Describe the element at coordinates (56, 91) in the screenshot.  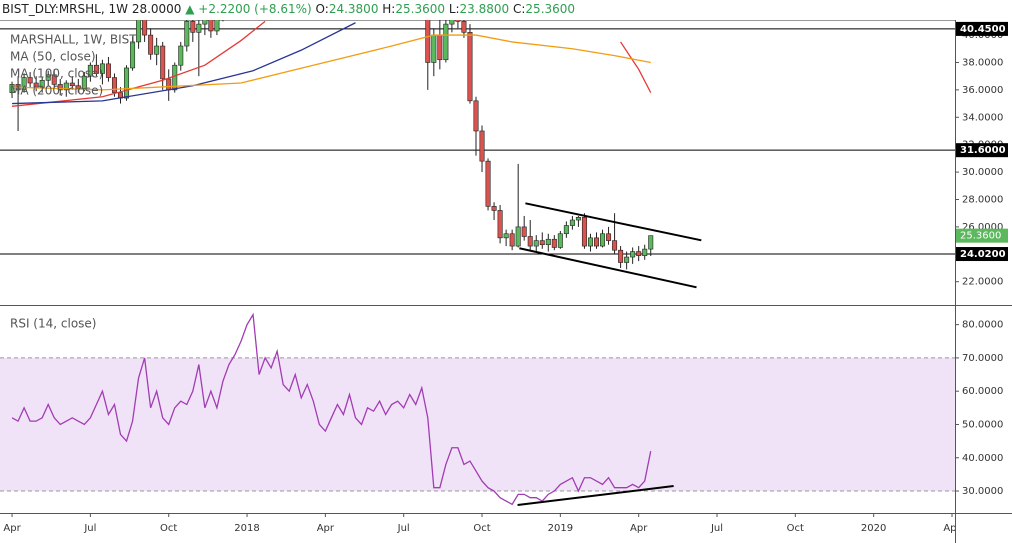
I see `legend-entry: MA (200, close)` at that location.